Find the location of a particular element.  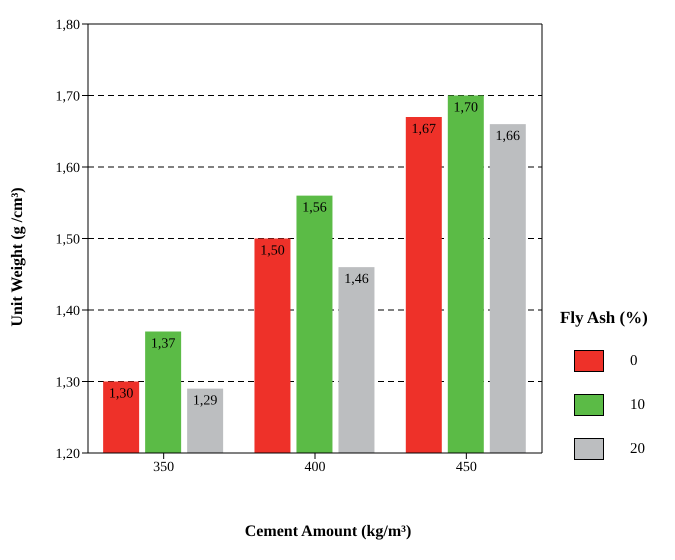

data-label: 1,46 is located at coordinates (356, 280).